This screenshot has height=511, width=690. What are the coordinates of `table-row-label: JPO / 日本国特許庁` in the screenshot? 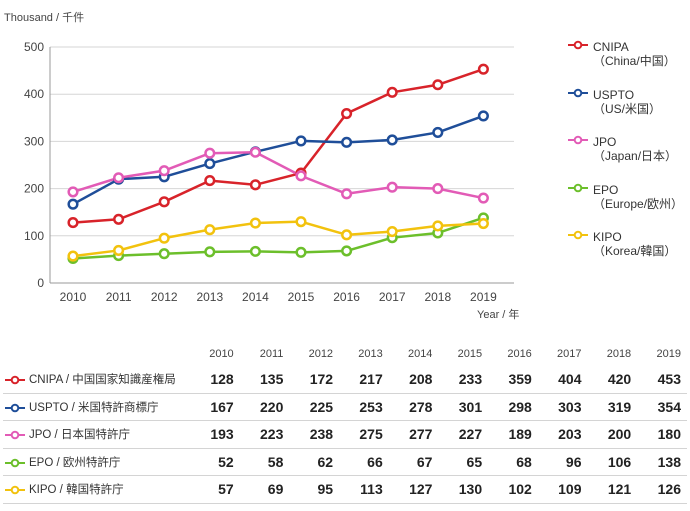 It's located at (96, 435).